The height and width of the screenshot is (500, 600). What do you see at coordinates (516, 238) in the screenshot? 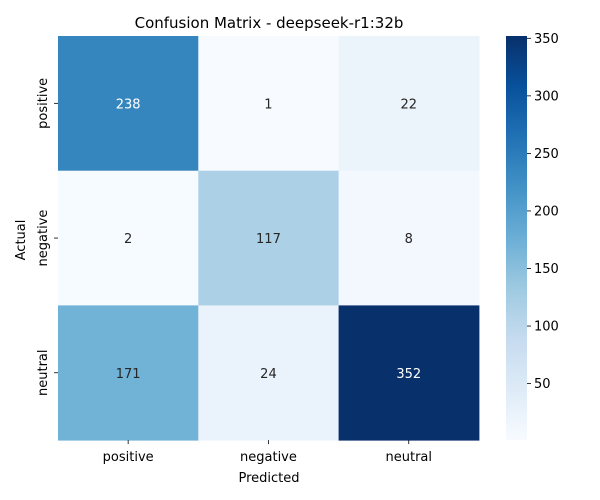
I see `colorbar-gradient` at bounding box center [516, 238].